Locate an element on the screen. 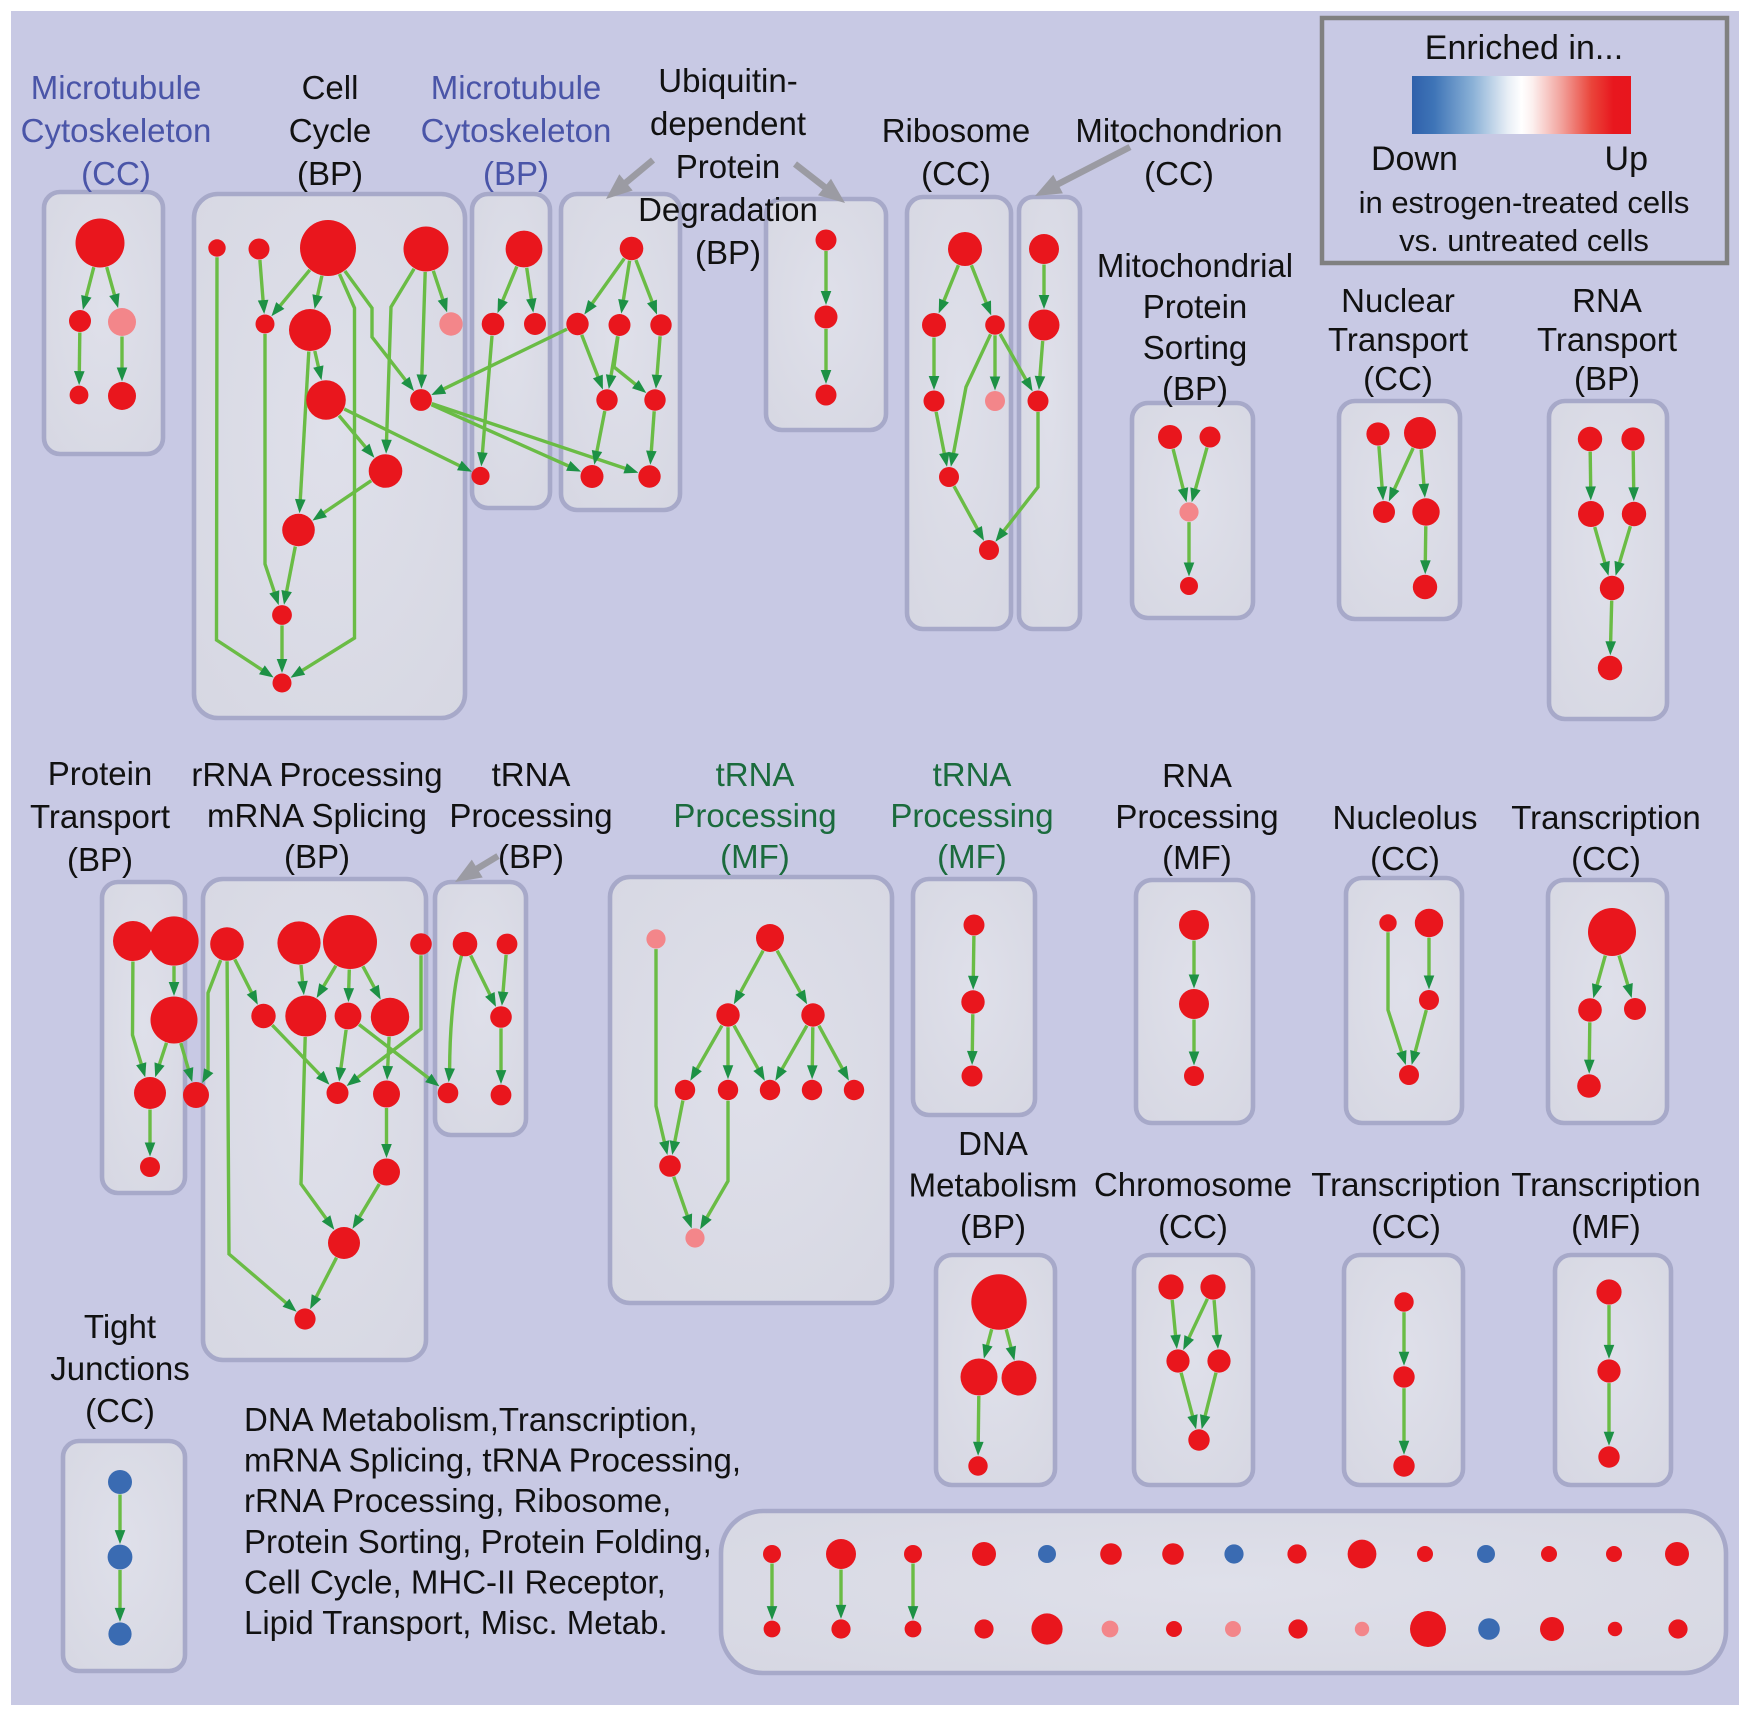 The width and height of the screenshot is (1750, 1715). svg-text: Down is located at coordinates (1414, 159).